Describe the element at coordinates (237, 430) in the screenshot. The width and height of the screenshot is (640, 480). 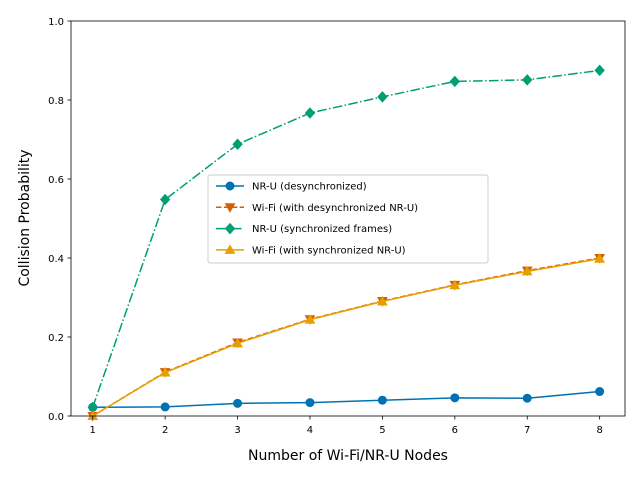
I see `x-tick-label-3: 3` at that location.